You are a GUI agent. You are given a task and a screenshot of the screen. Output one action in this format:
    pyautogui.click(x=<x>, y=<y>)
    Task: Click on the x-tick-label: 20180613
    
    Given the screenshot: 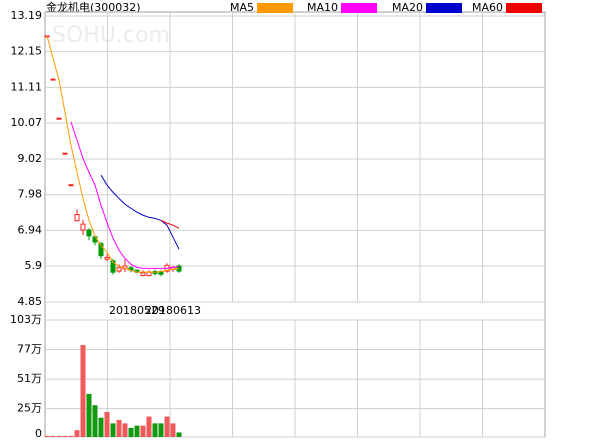 What is the action you would take?
    pyautogui.click(x=173, y=310)
    